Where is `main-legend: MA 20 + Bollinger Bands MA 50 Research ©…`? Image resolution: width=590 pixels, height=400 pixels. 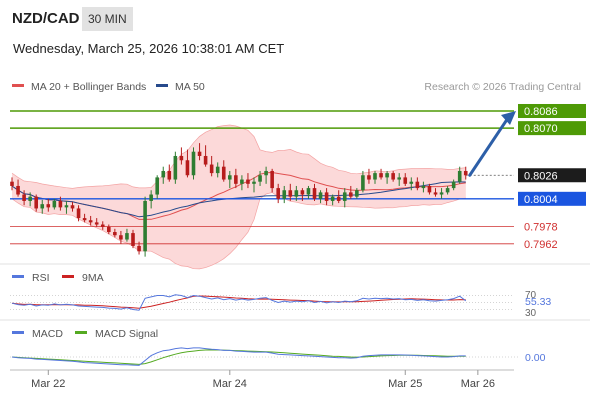 main-legend: MA 20 + Bollinger Bands MA 50 Research ©… is located at coordinates (296, 87).